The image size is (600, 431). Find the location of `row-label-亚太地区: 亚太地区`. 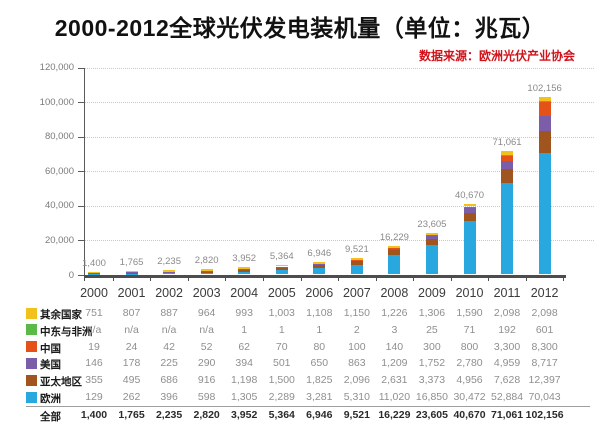

row-label-亚太地区: 亚太地区 is located at coordinates (61, 382).